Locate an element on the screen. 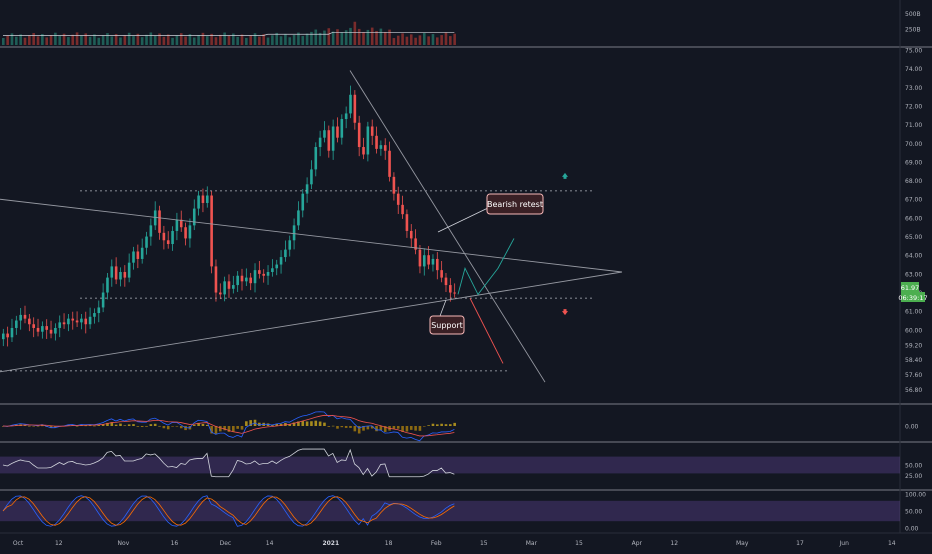 The height and width of the screenshot is (554, 932). price-tick-label: 63.00 is located at coordinates (913, 274).